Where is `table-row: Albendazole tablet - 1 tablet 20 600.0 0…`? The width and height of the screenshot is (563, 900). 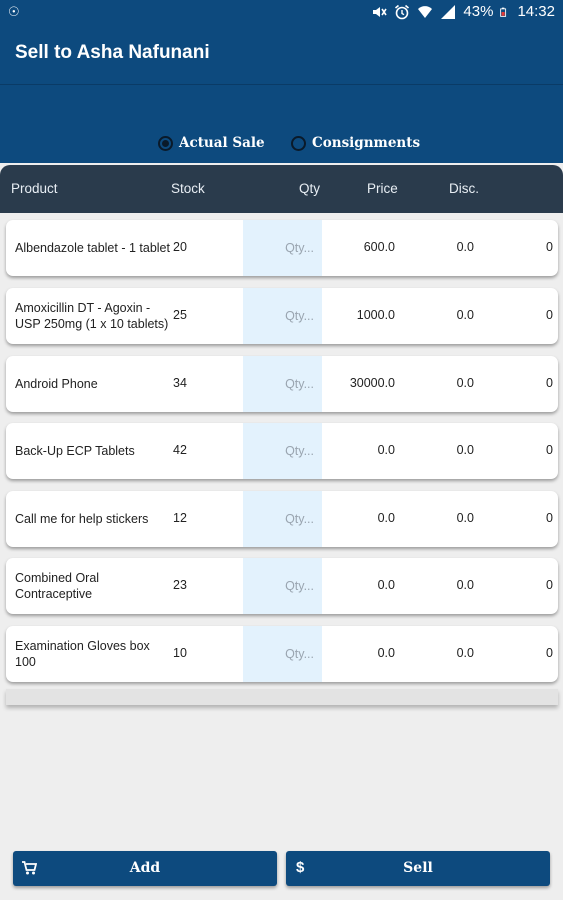
table-row: Albendazole tablet - 1 tablet 20 600.0 0… is located at coordinates (282, 248).